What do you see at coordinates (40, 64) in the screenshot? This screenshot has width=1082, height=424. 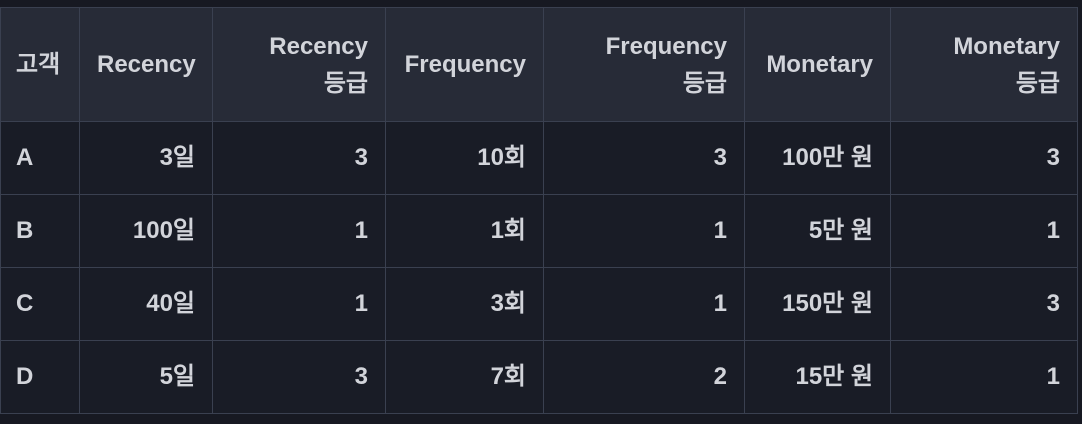 I see `column-header-customer: 고객` at bounding box center [40, 64].